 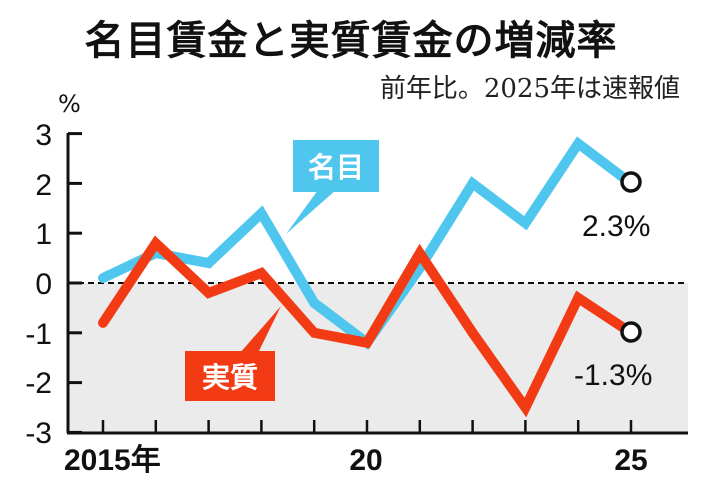 What do you see at coordinates (69, 104) in the screenshot?
I see `y-axis-unit: %` at bounding box center [69, 104].